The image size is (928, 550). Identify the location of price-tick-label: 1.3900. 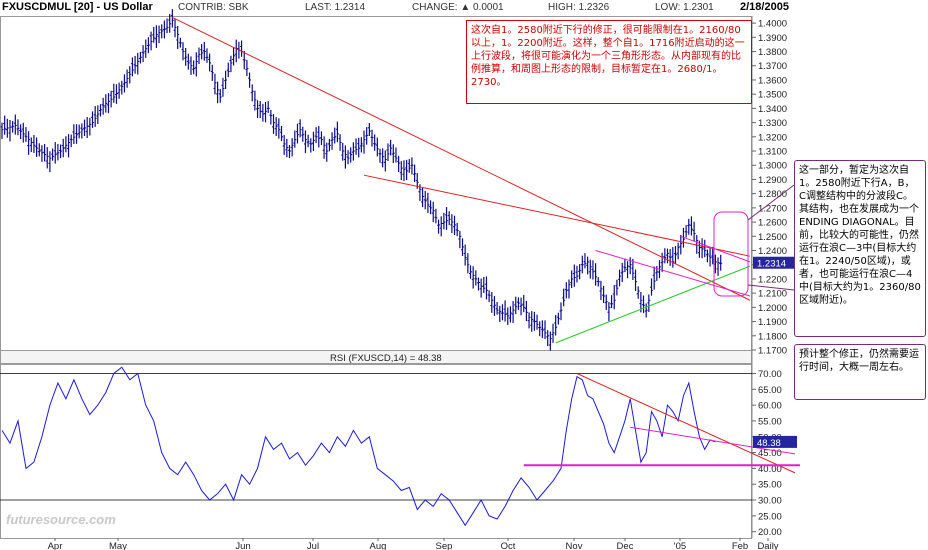
(772, 38).